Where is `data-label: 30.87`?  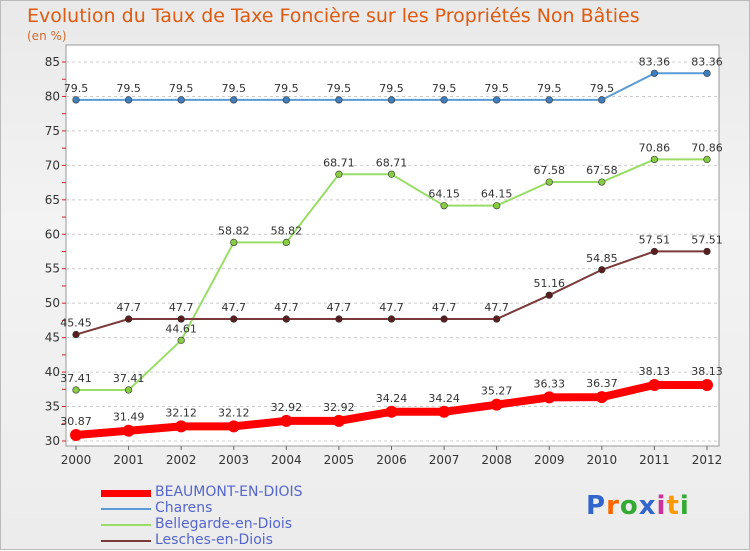 data-label: 30.87 is located at coordinates (76, 421).